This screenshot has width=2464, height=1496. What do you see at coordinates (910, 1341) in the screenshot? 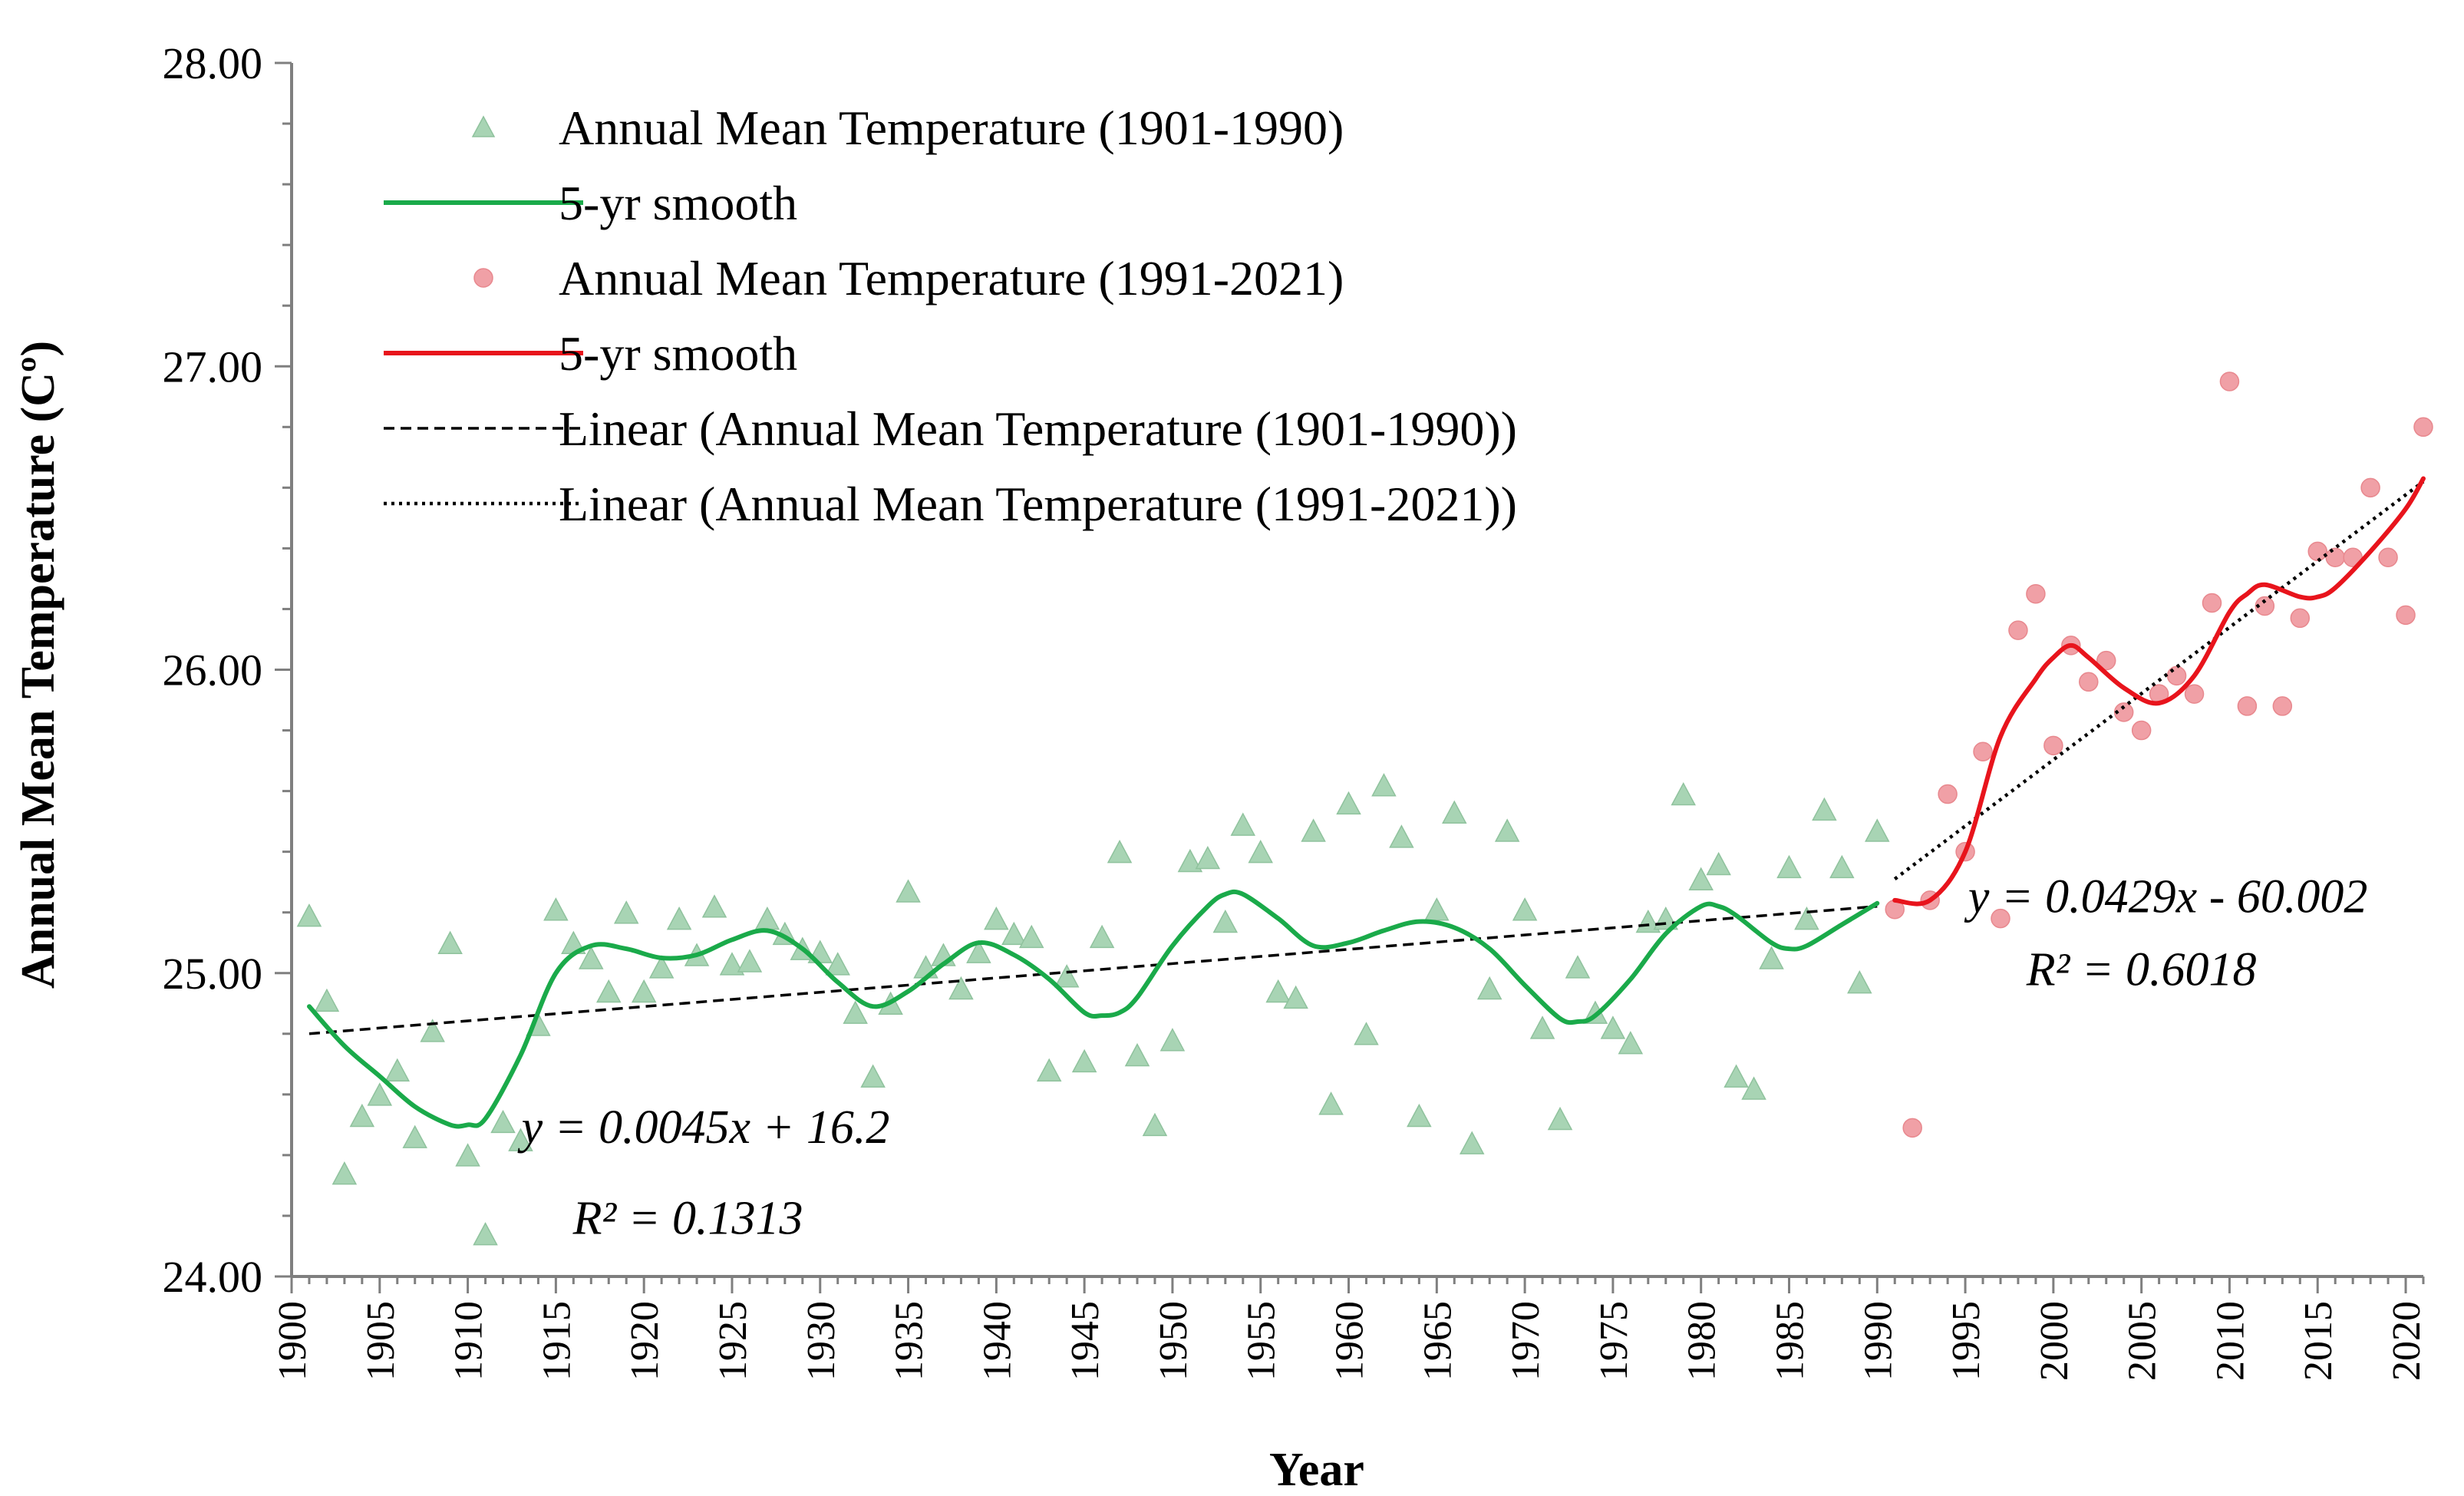
I see `x-tick-label: 1935` at bounding box center [910, 1341].